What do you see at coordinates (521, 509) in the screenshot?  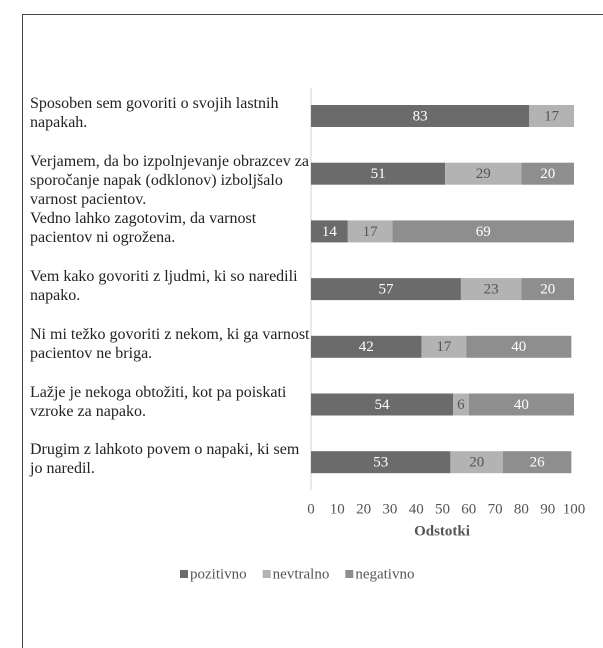 I see `x-tick-label: 80` at bounding box center [521, 509].